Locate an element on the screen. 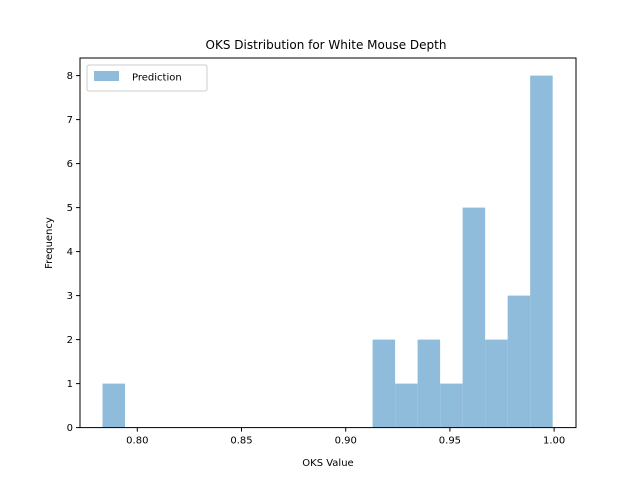  chart-title: OKS Distribution for White Mouse Depth is located at coordinates (326, 45).